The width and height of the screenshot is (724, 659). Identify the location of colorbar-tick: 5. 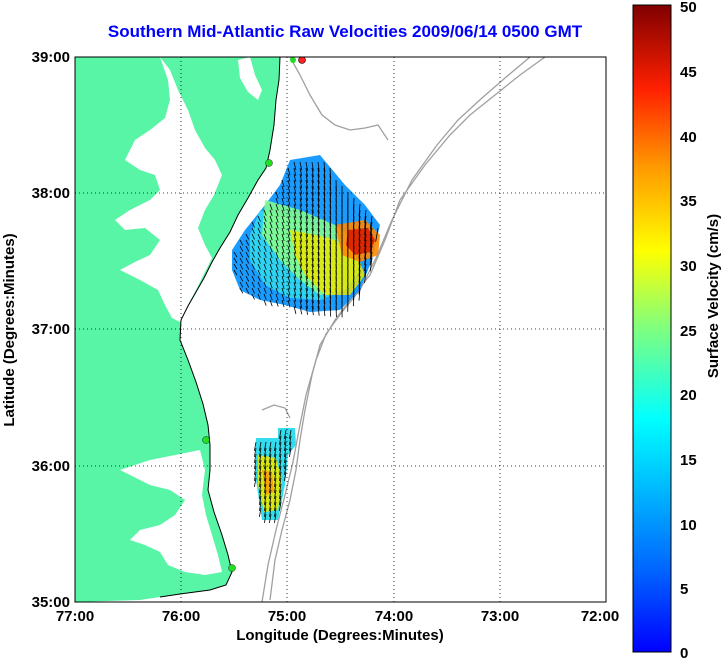
(684, 589).